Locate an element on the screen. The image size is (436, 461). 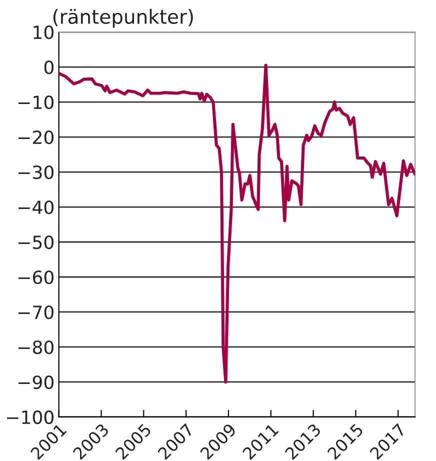
y-tick-label: −40 is located at coordinates (36, 207).